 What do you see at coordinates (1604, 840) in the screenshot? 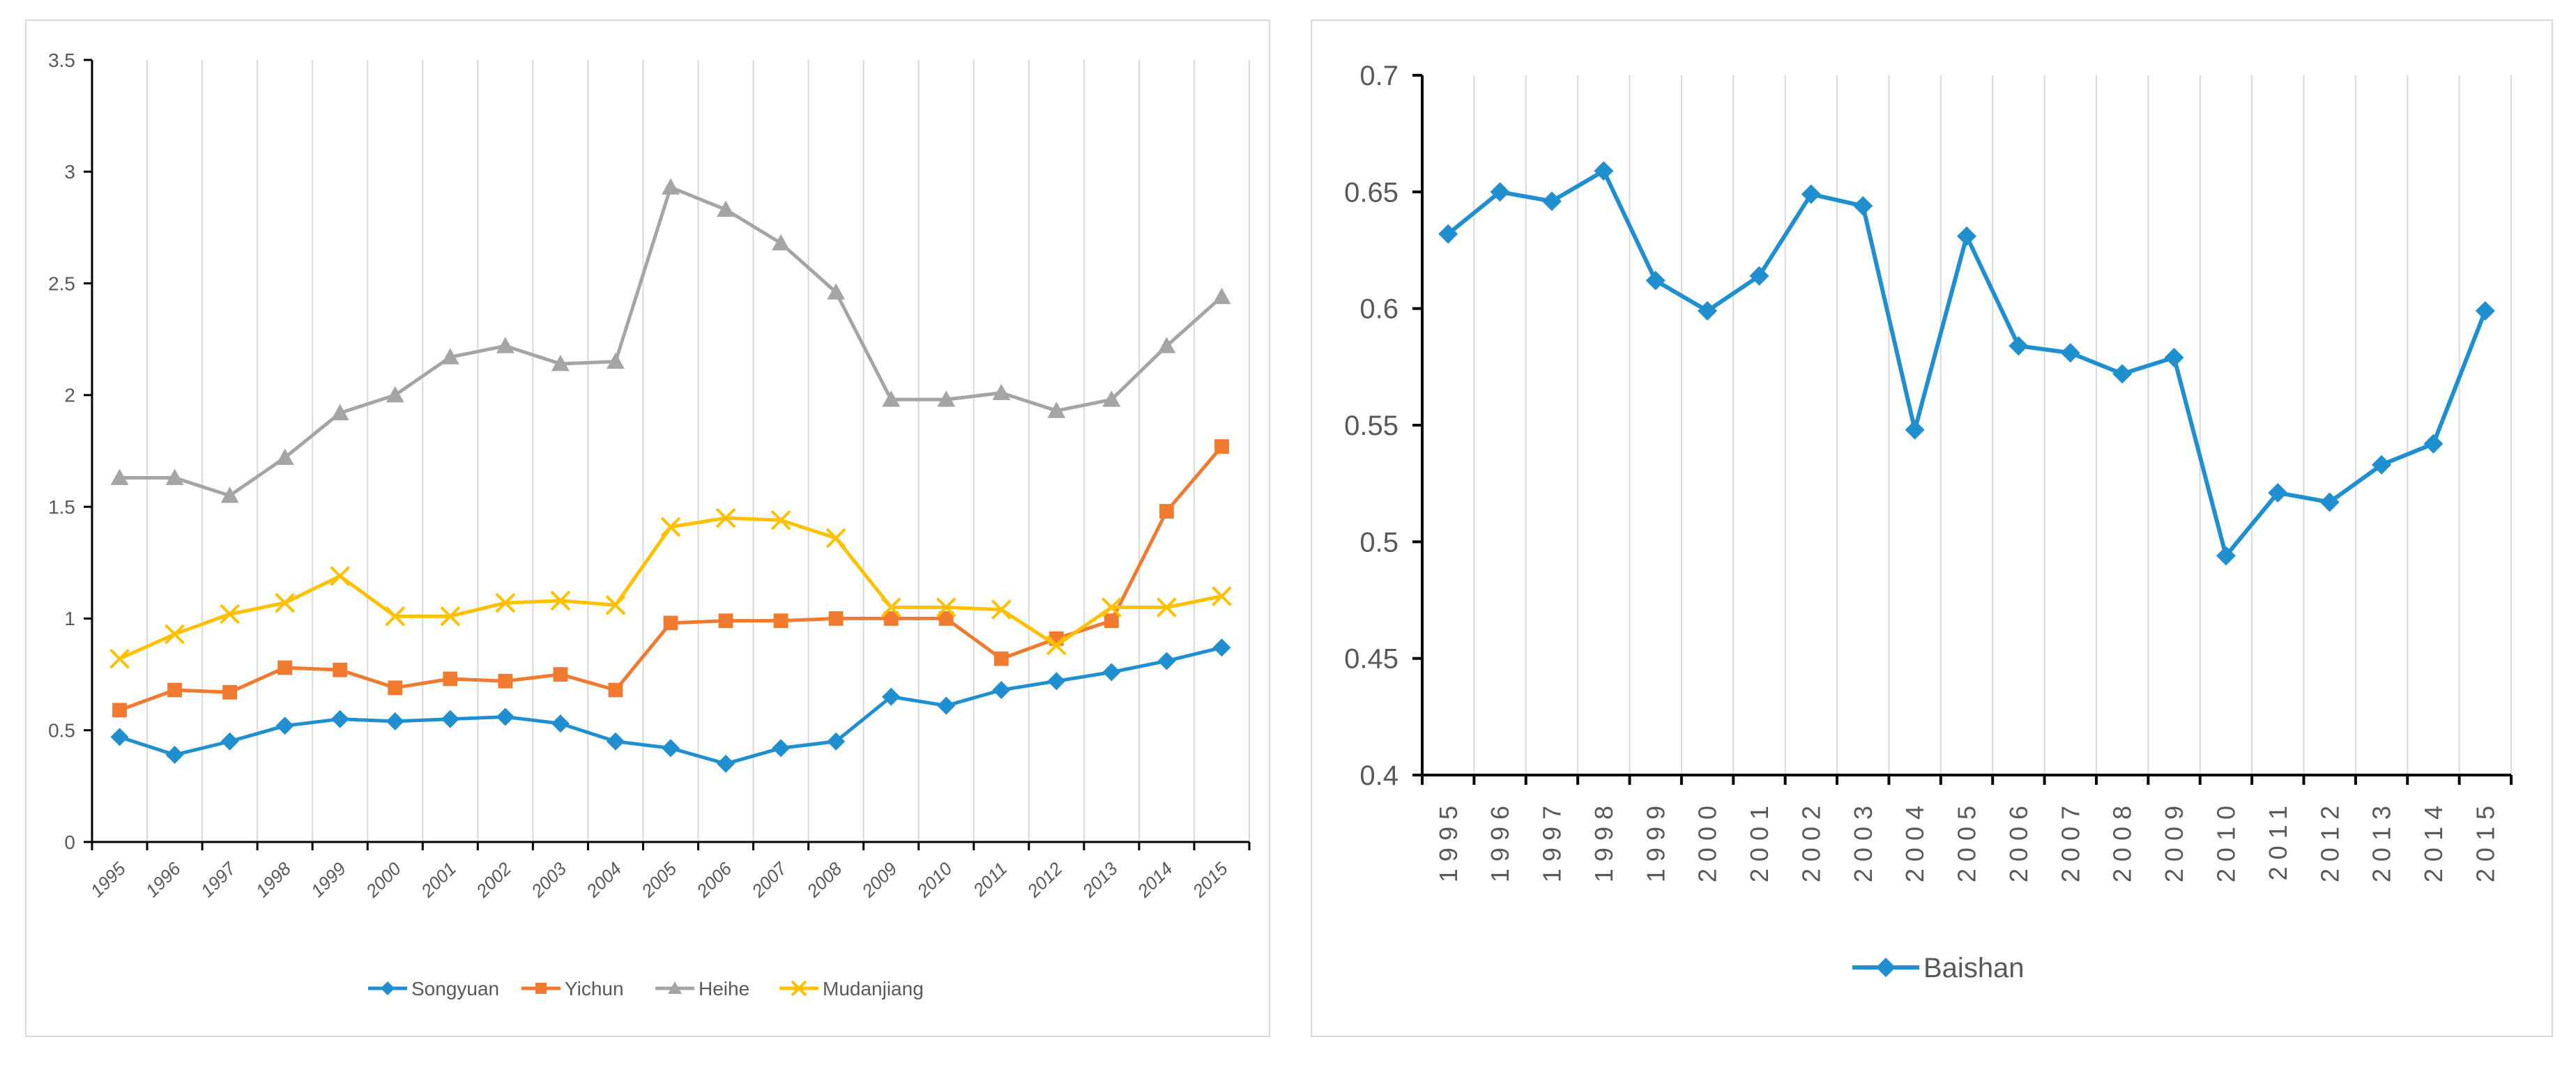
I see `right-x-tick-label: 1998` at bounding box center [1604, 840].